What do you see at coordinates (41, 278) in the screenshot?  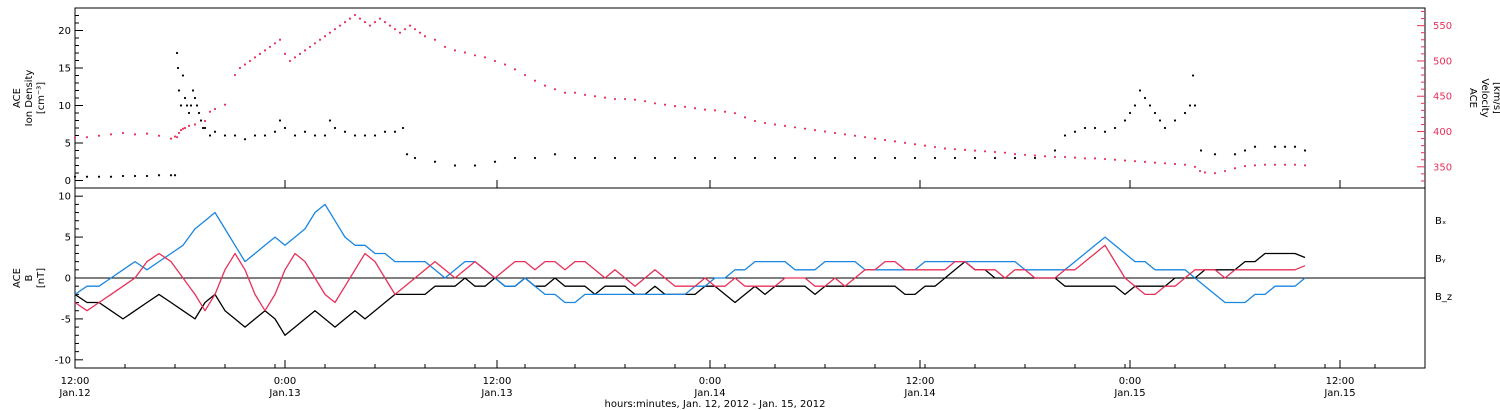 I see `bottom-left-axis-label-line3: [nT]` at bounding box center [41, 278].